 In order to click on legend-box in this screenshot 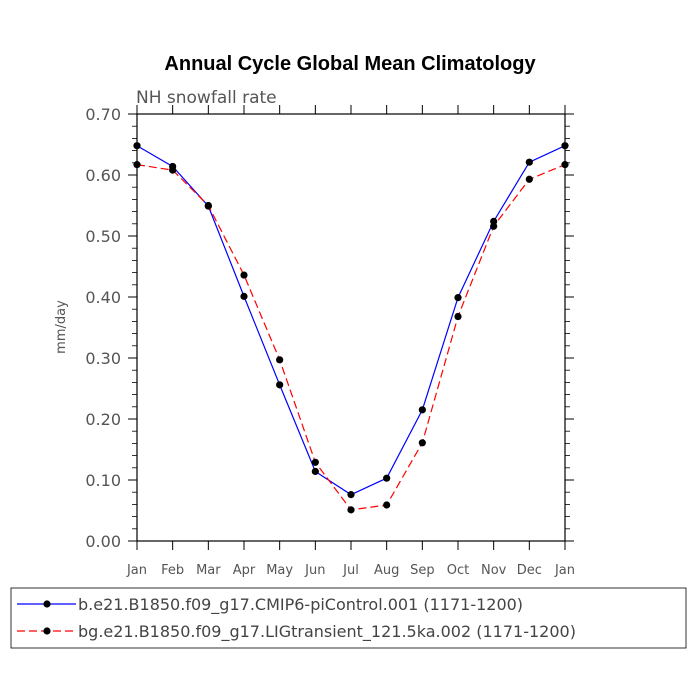, I will do `click(348, 618)`.